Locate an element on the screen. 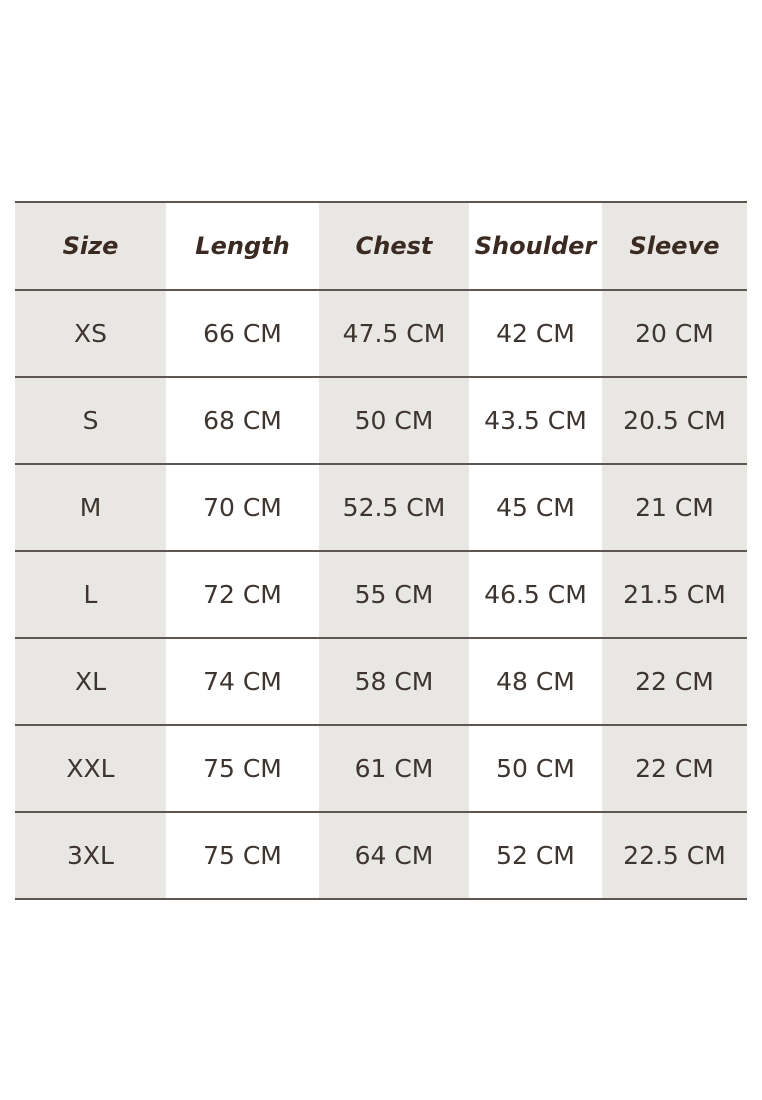  cell-chest: 55 CM is located at coordinates (394, 594).